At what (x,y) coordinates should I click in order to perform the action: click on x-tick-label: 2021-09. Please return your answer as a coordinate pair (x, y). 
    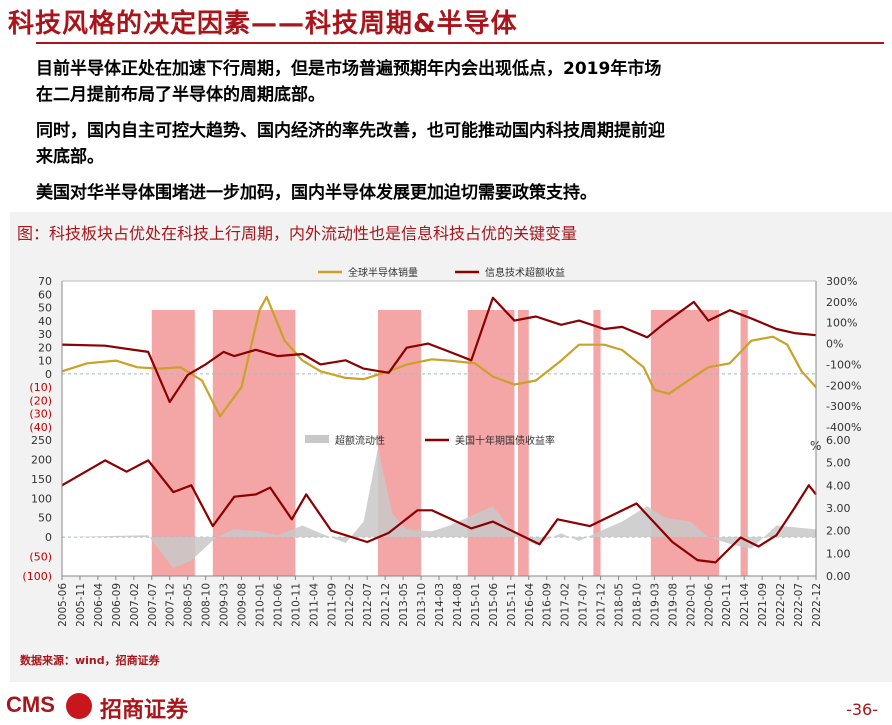
    Looking at the image, I should click on (763, 605).